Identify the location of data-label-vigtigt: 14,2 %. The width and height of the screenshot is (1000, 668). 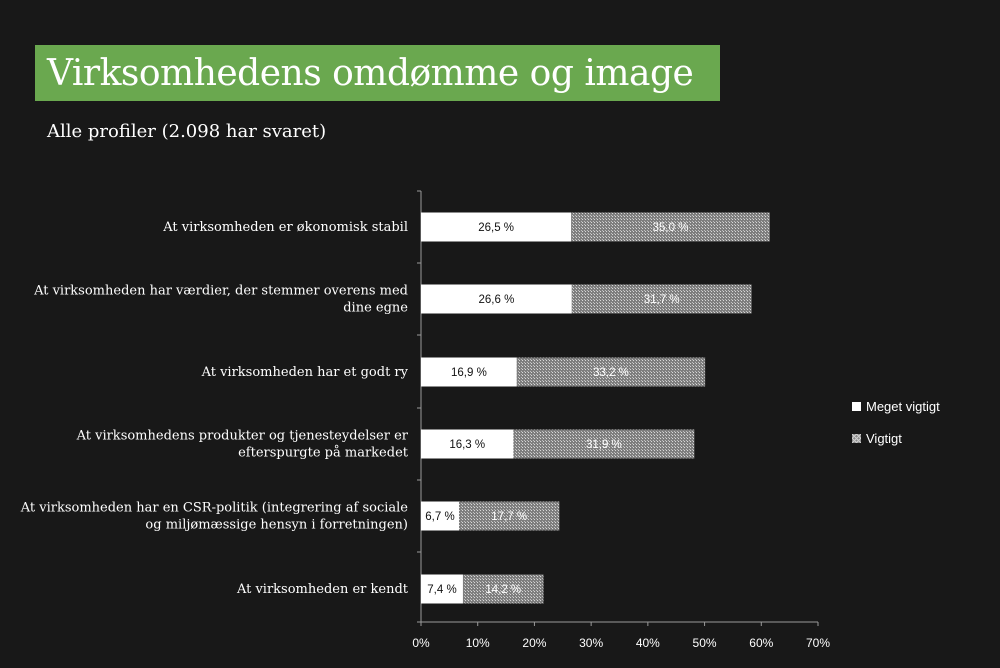
(503, 590).